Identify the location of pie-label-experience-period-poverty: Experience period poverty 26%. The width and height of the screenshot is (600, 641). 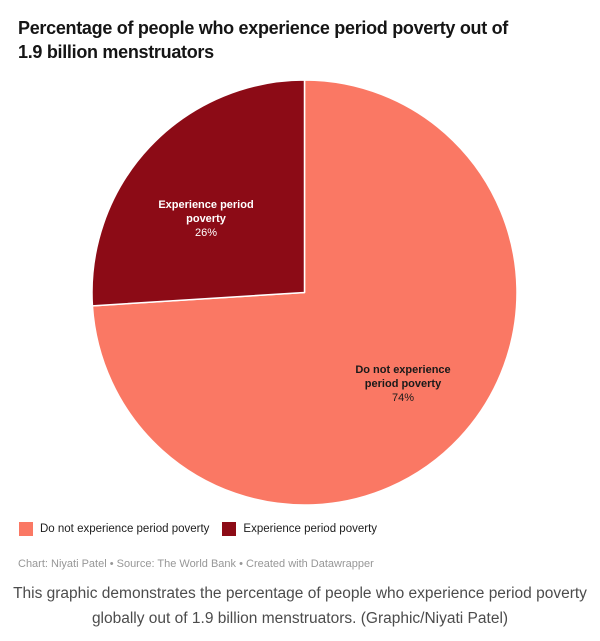
(206, 219).